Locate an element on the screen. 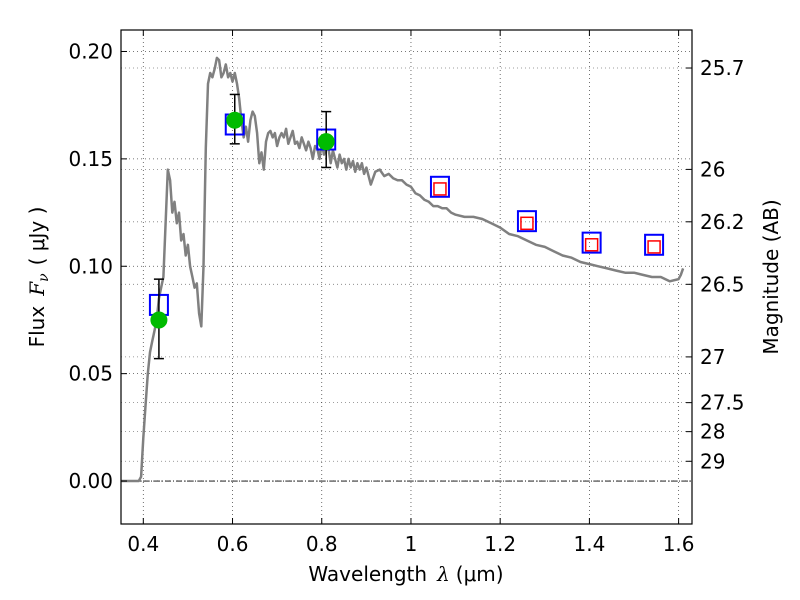  magnitude-axis-ticks: 25.7 26 26.2 26.5 27 27.5 28 29 is located at coordinates (715, 264).